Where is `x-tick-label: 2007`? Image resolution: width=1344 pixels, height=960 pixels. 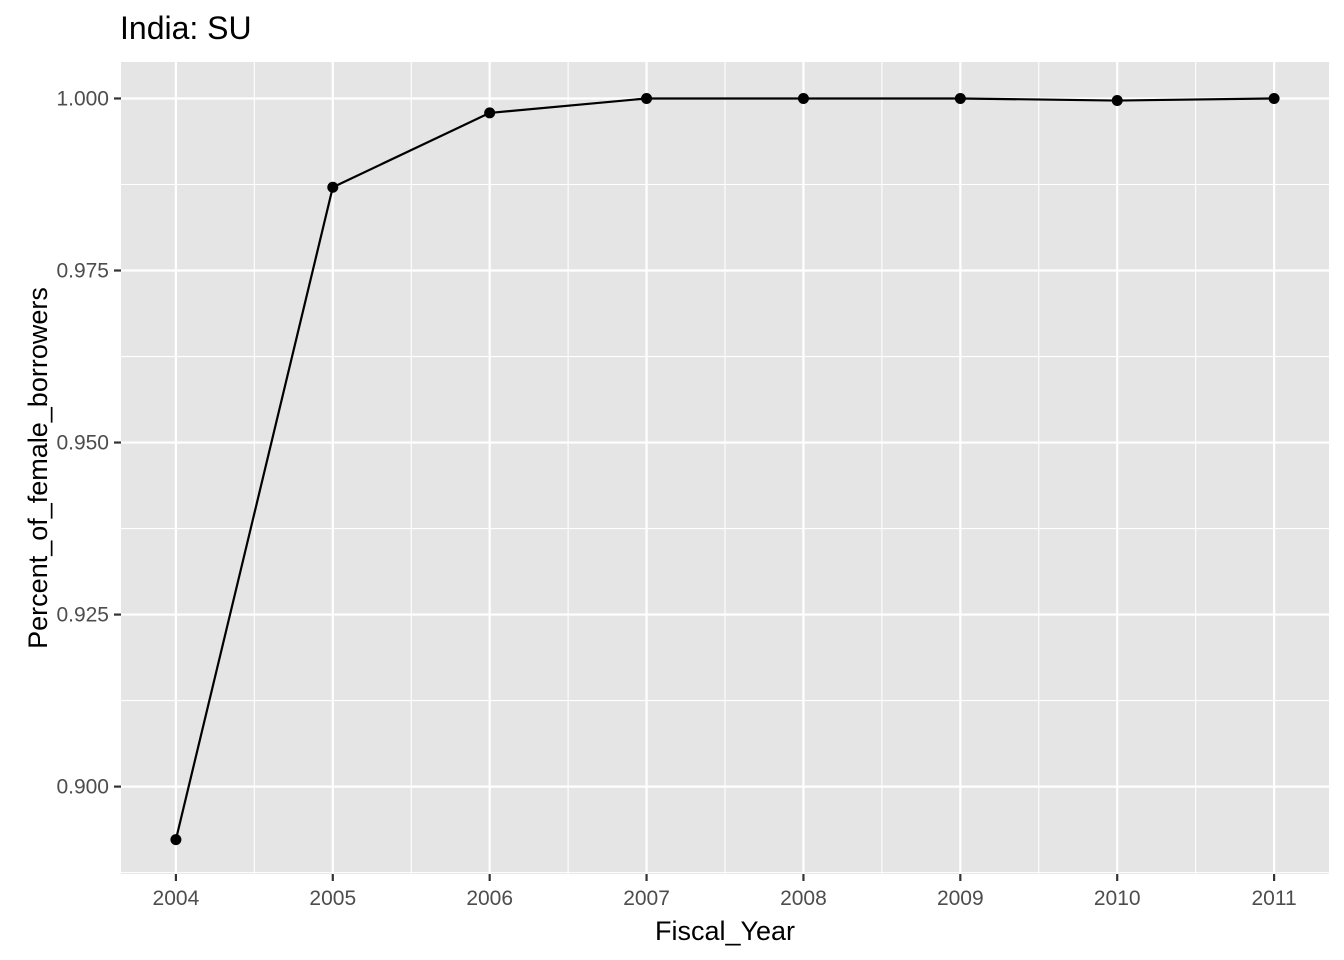 x-tick-label: 2007 is located at coordinates (646, 898).